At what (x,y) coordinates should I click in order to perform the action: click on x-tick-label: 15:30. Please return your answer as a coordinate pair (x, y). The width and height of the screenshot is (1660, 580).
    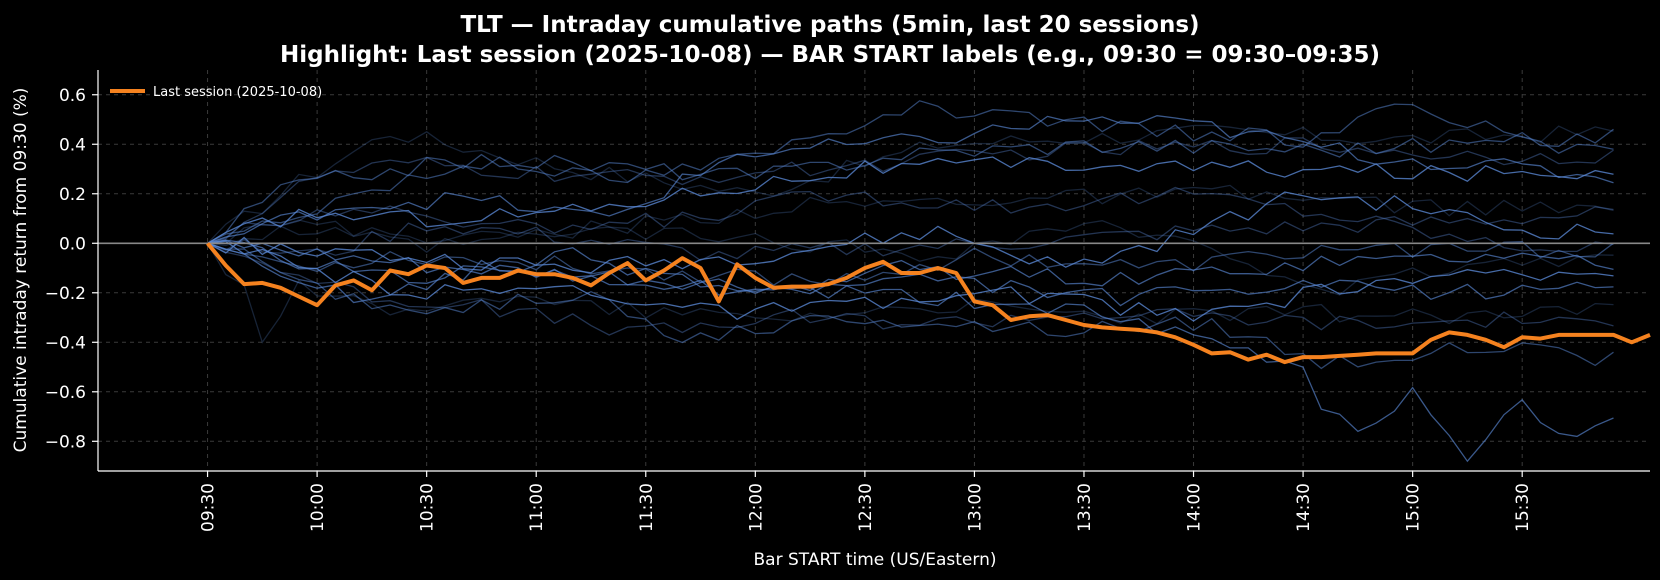
    Looking at the image, I should click on (1523, 507).